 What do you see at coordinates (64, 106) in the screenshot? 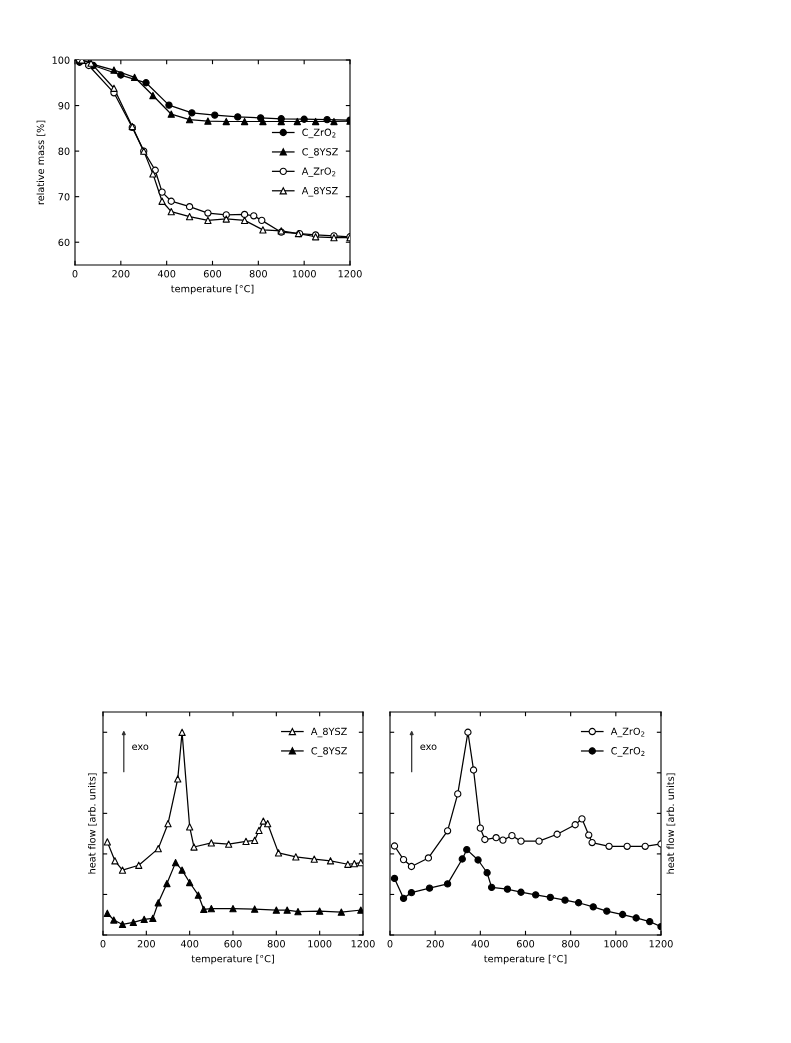
I see `y-tick-label: 90` at bounding box center [64, 106].